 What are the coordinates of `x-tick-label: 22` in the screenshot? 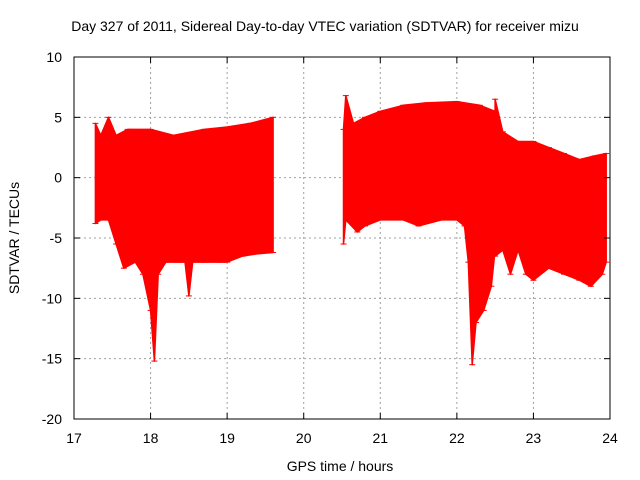 It's located at (457, 438).